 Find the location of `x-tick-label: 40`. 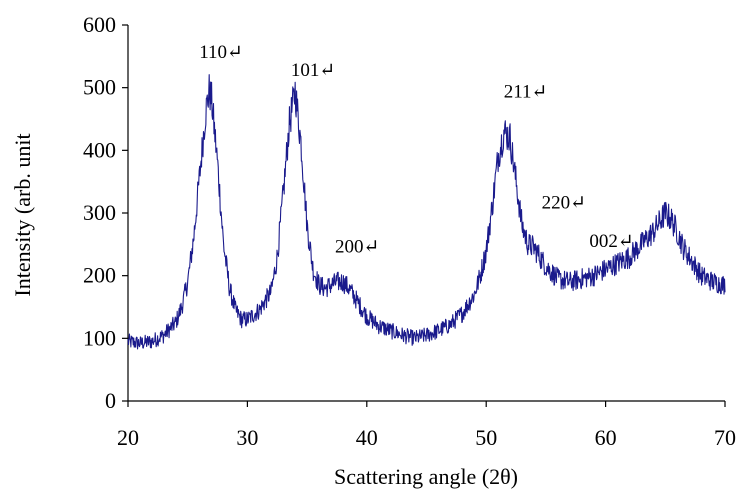

x-tick-label: 40 is located at coordinates (367, 437).